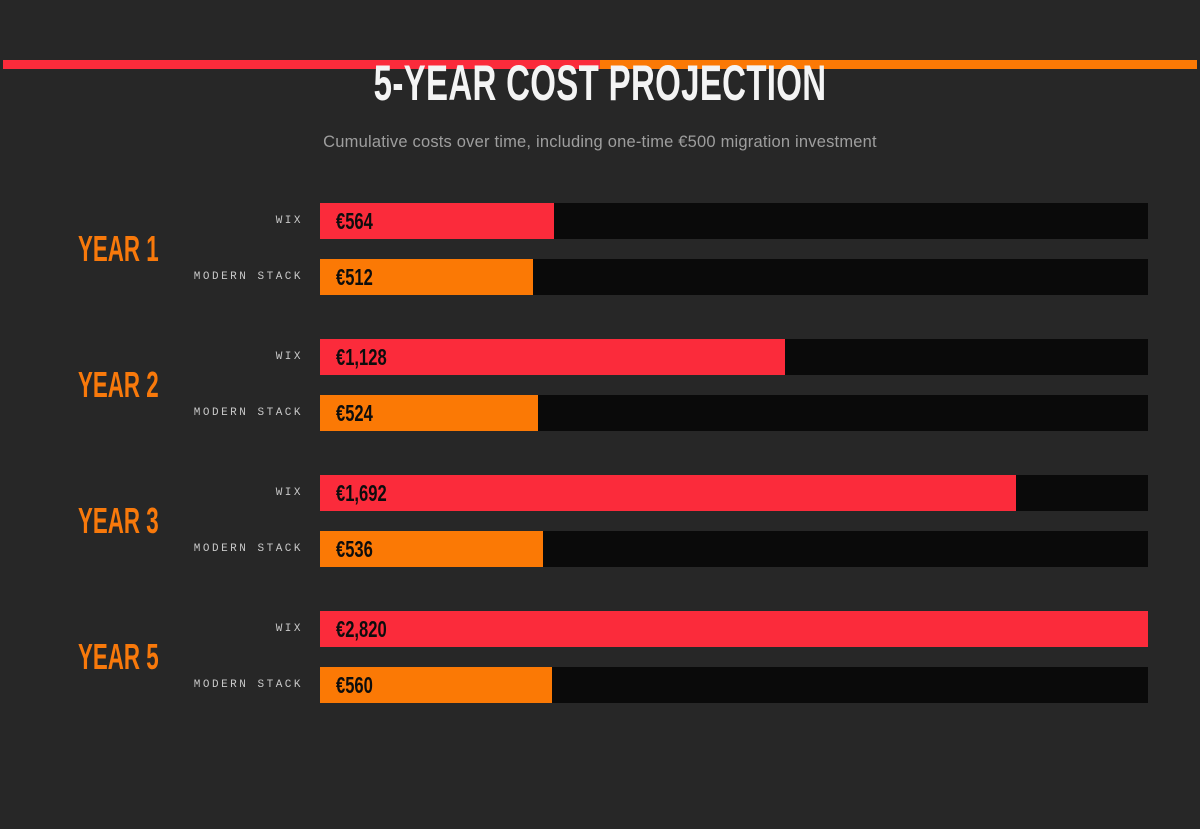 The height and width of the screenshot is (829, 1200). I want to click on bar-track: €536, so click(734, 549).